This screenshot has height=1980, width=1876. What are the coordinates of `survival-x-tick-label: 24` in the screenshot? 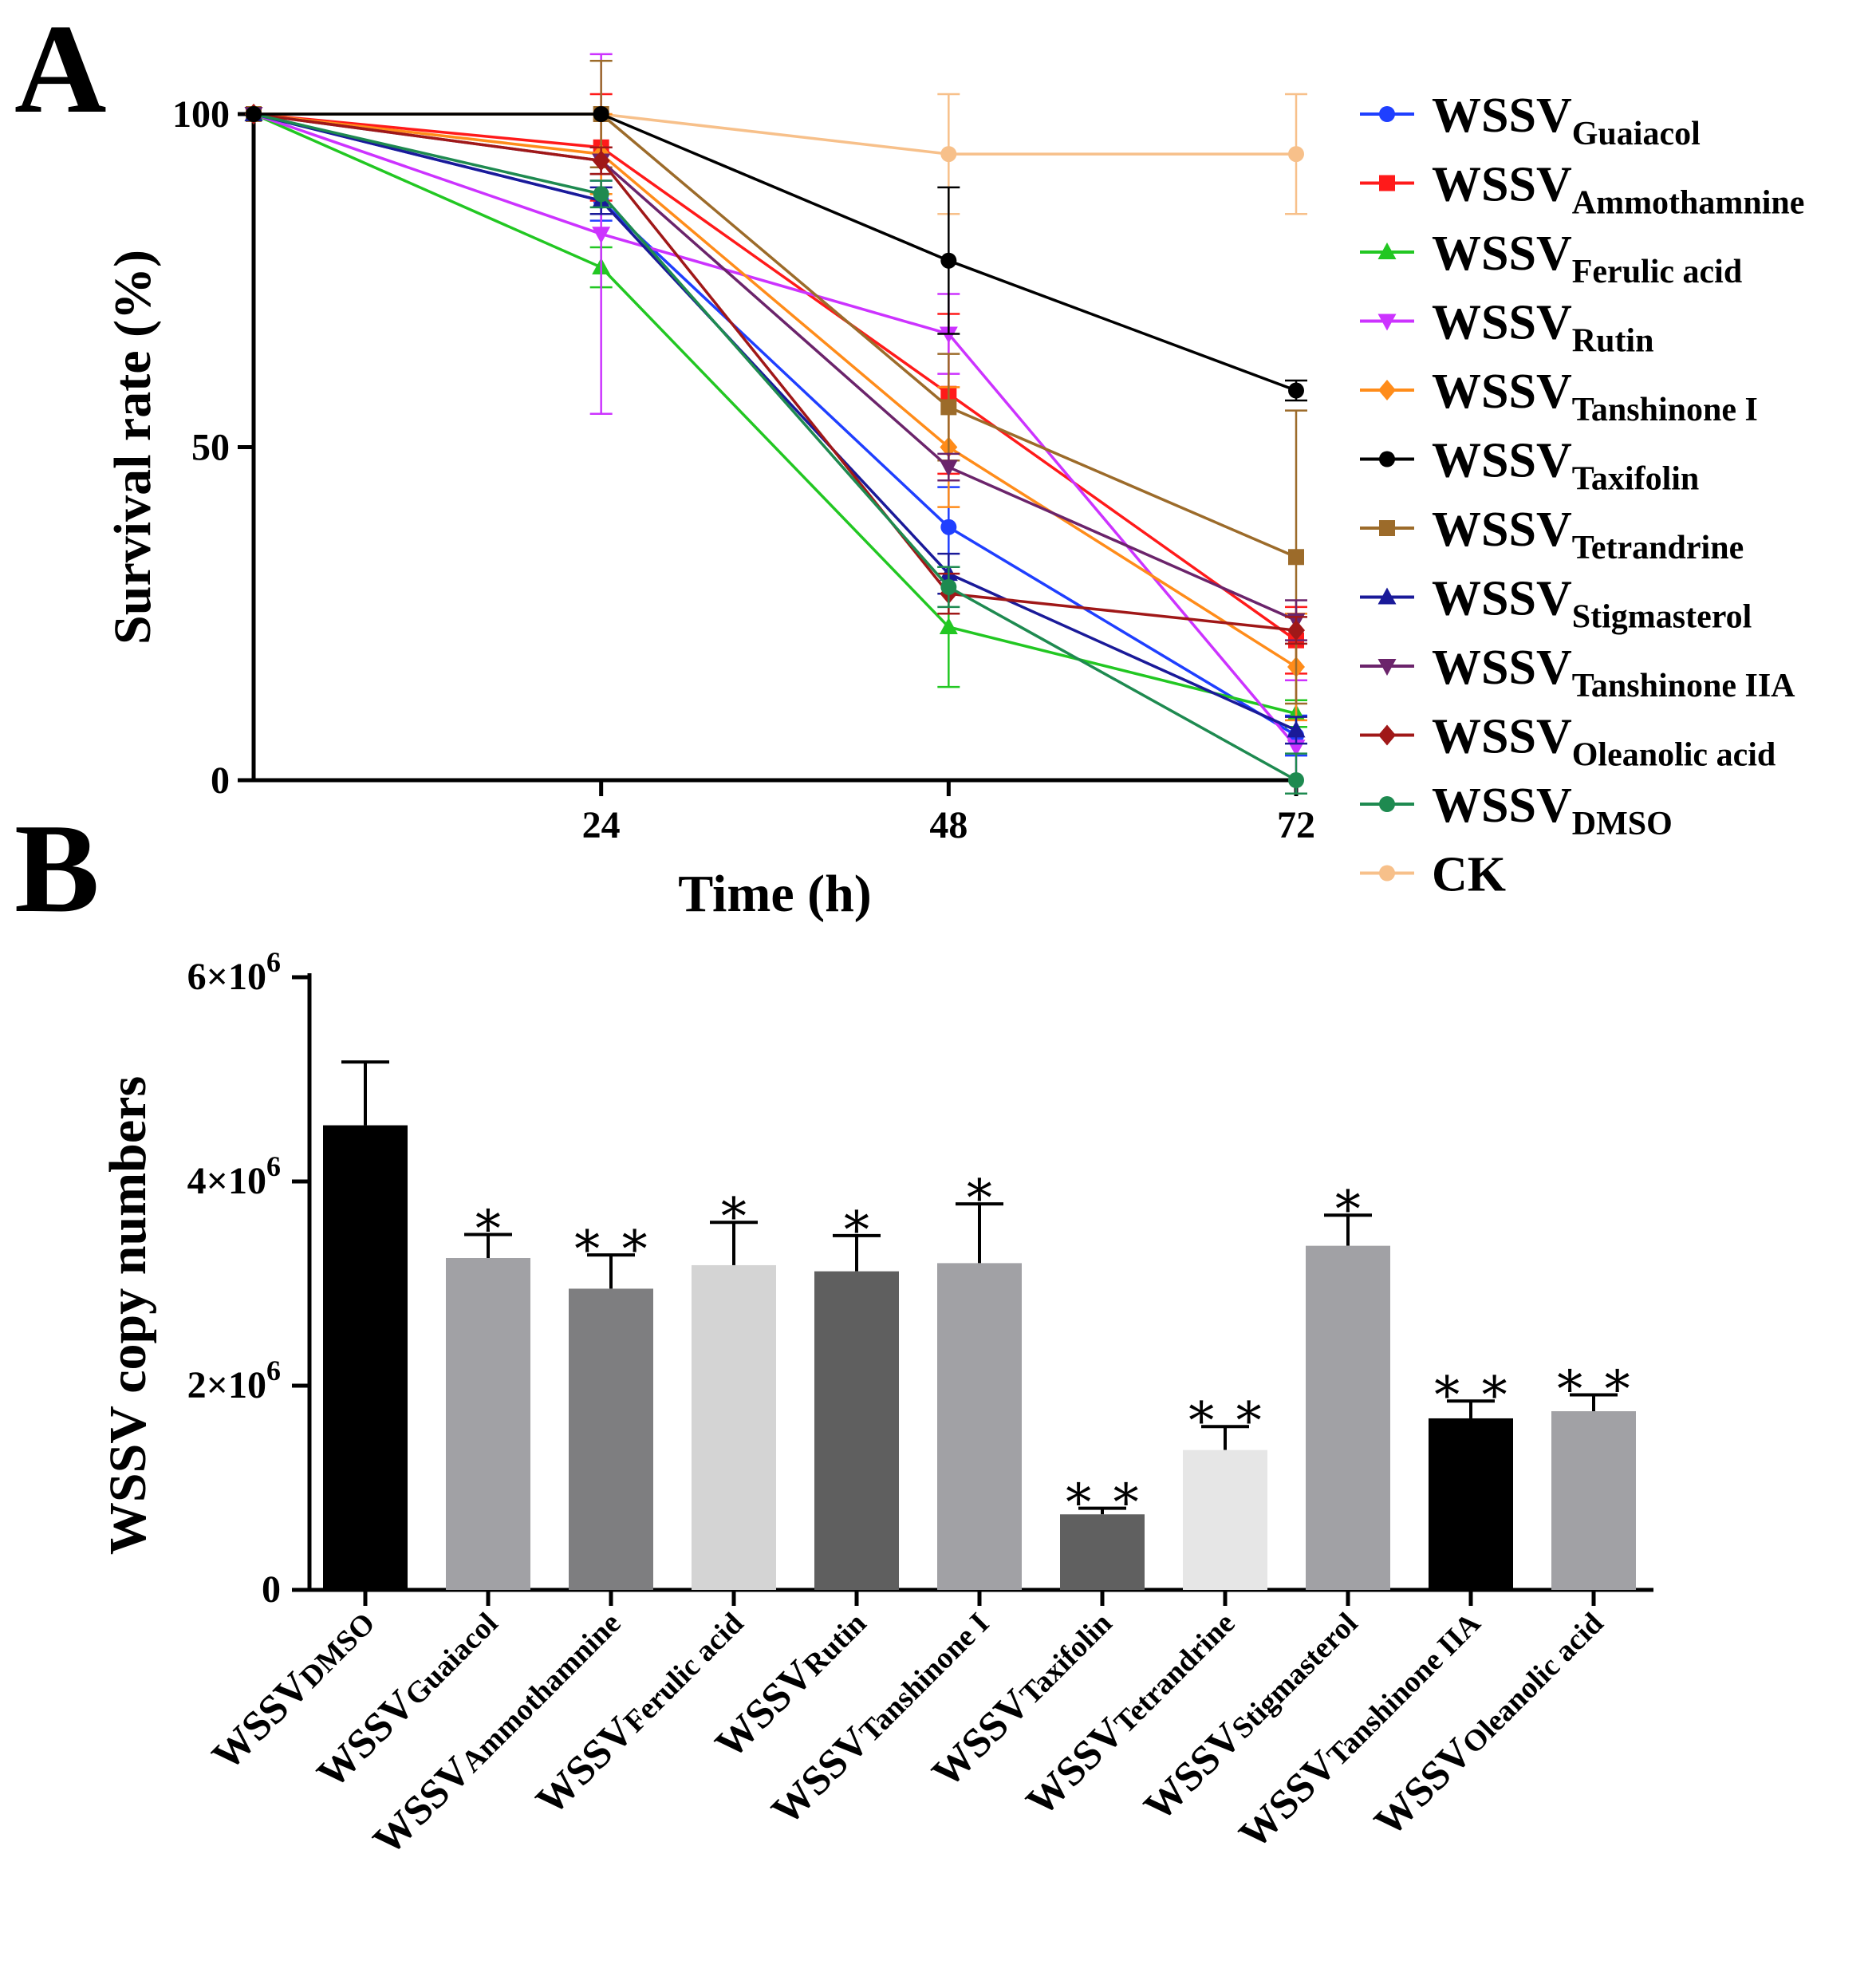 It's located at (602, 825).